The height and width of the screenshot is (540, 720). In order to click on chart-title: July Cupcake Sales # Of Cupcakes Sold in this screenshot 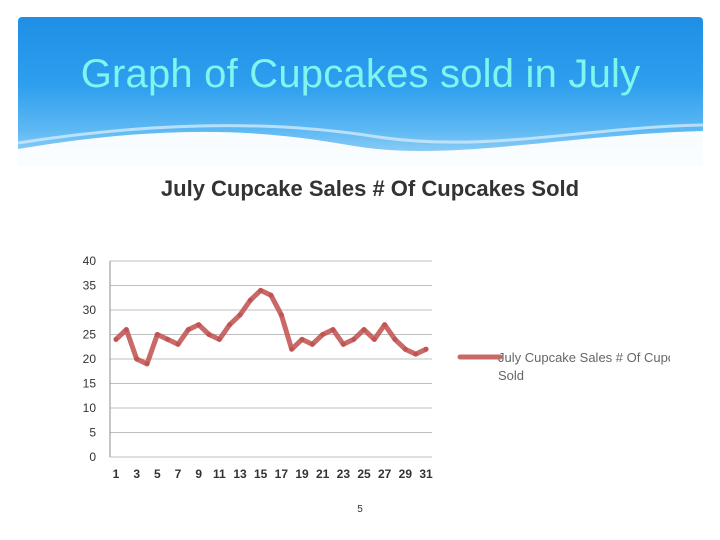, I will do `click(370, 188)`.